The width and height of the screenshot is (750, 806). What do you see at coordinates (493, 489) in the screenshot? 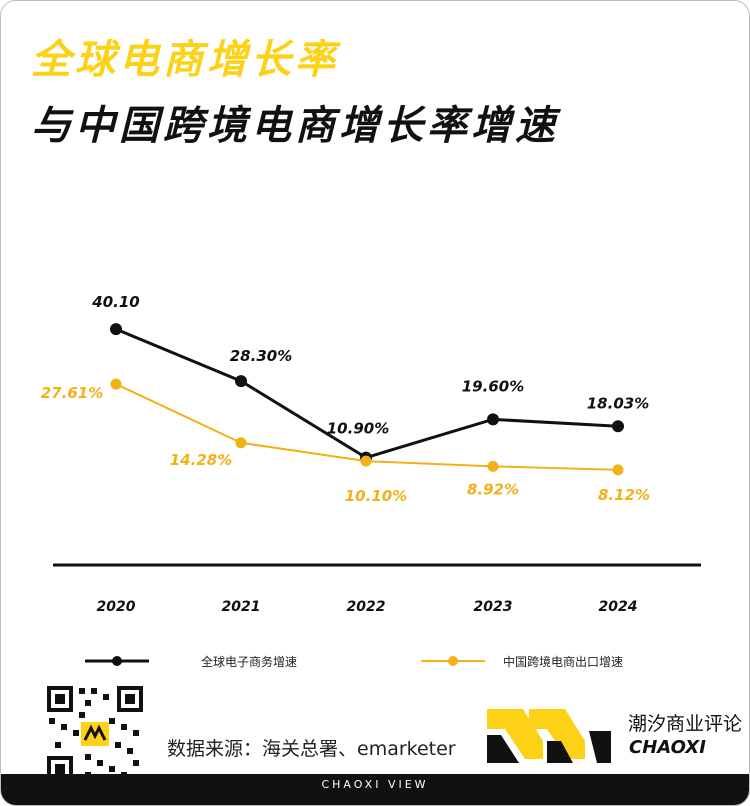
I see `data-label-china-2023: 8.92%` at bounding box center [493, 489].